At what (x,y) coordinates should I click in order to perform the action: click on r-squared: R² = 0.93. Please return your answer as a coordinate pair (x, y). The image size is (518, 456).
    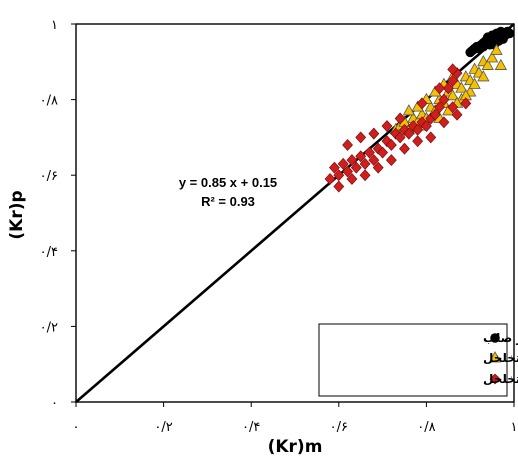
    Looking at the image, I should click on (228, 201).